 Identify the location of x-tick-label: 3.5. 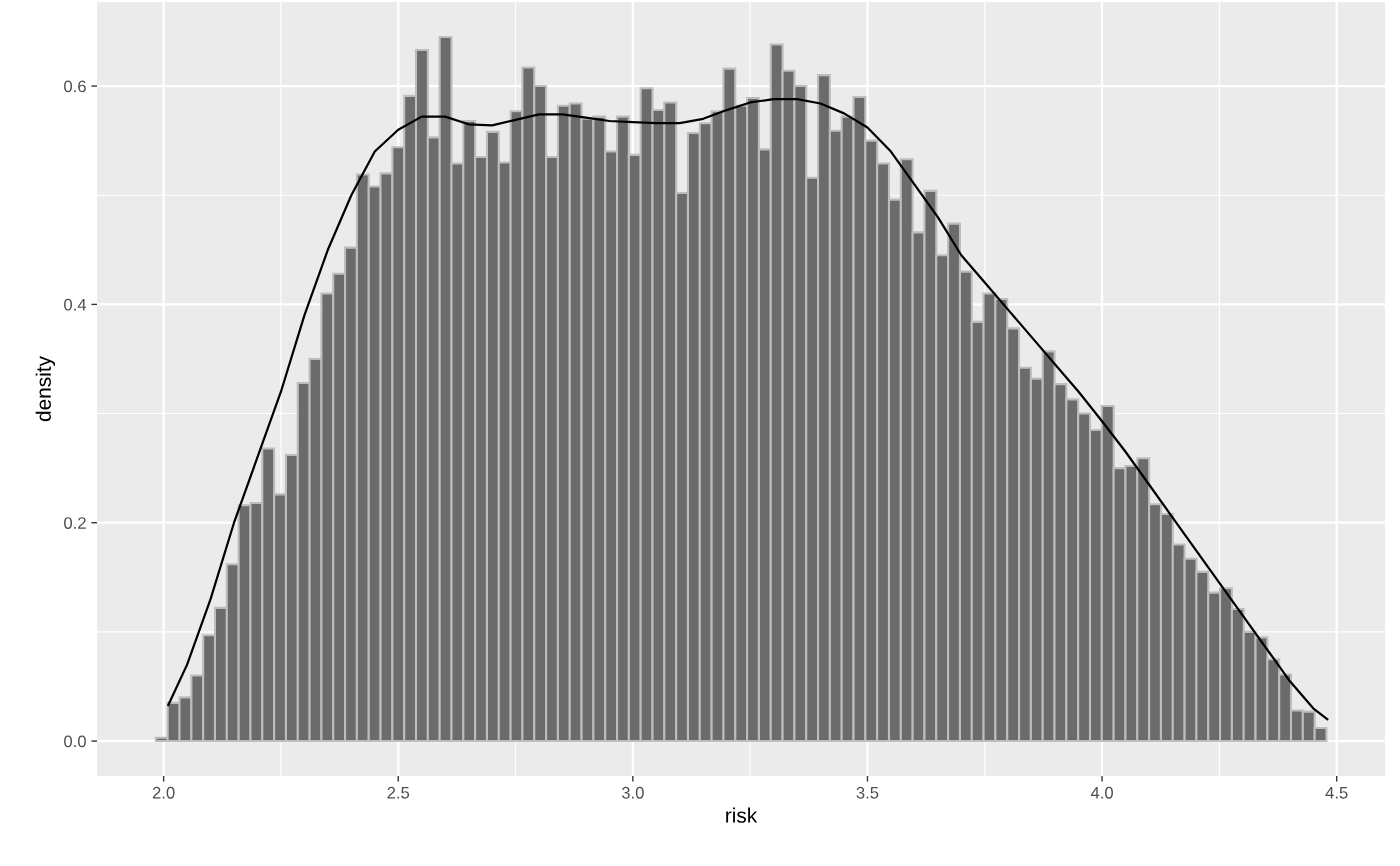
(867, 792).